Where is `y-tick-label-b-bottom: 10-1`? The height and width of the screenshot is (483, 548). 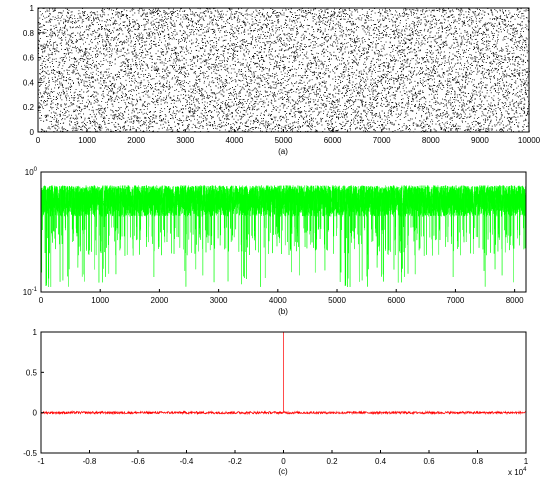
y-tick-label-b-bottom: 10-1 is located at coordinates (30, 292).